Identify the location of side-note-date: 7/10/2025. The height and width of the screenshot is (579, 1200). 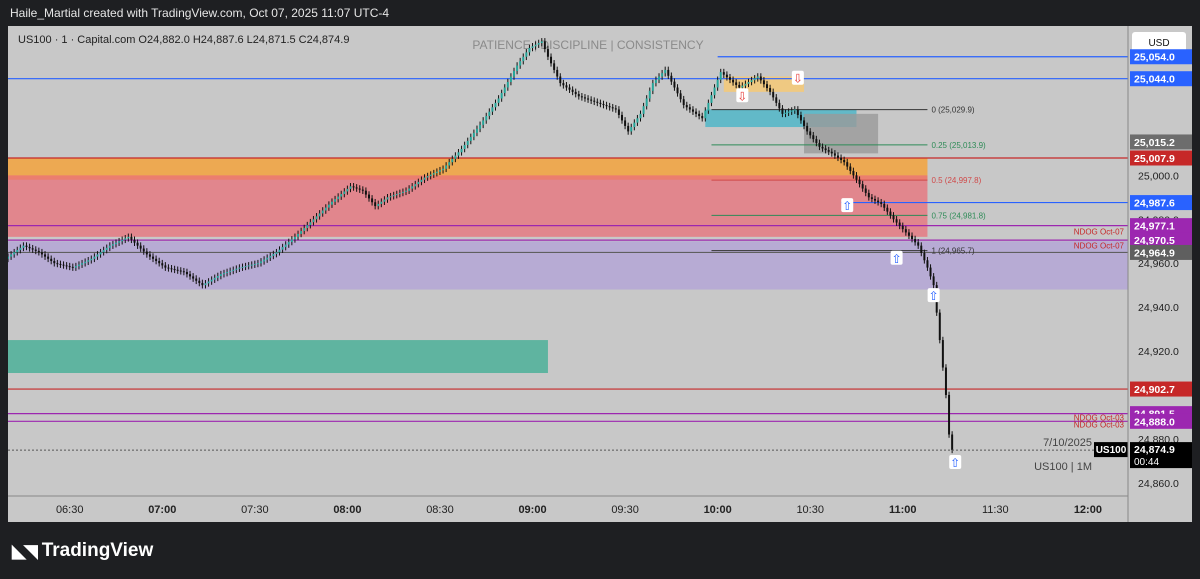
(1067, 443).